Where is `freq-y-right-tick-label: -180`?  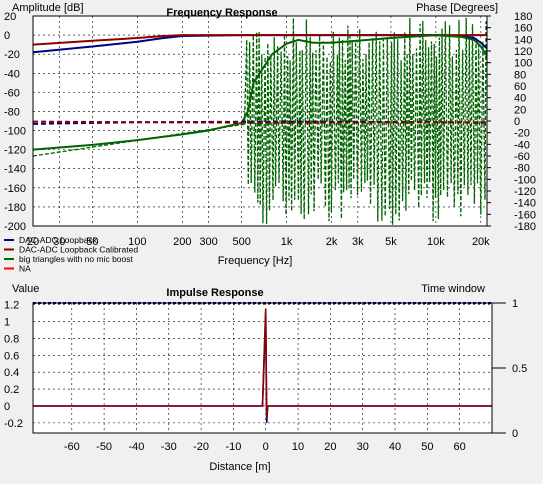
freq-y-right-tick-label: -180 is located at coordinates (525, 227).